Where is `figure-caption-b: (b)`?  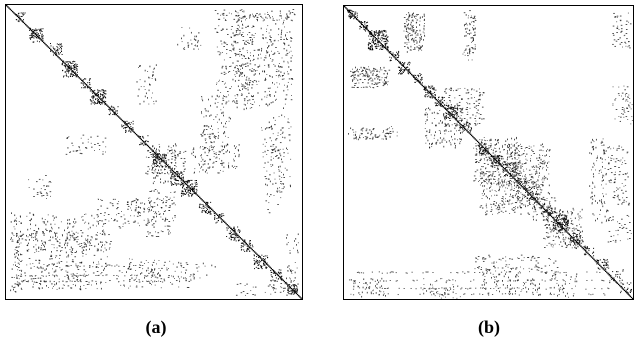 figure-caption-b: (b) is located at coordinates (489, 327).